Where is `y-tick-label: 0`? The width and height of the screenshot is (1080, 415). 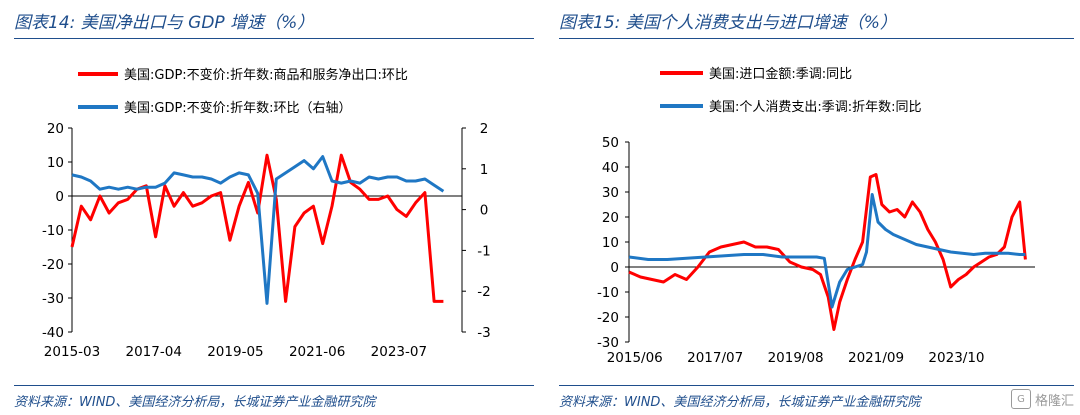 y-tick-label: 0 is located at coordinates (614, 268).